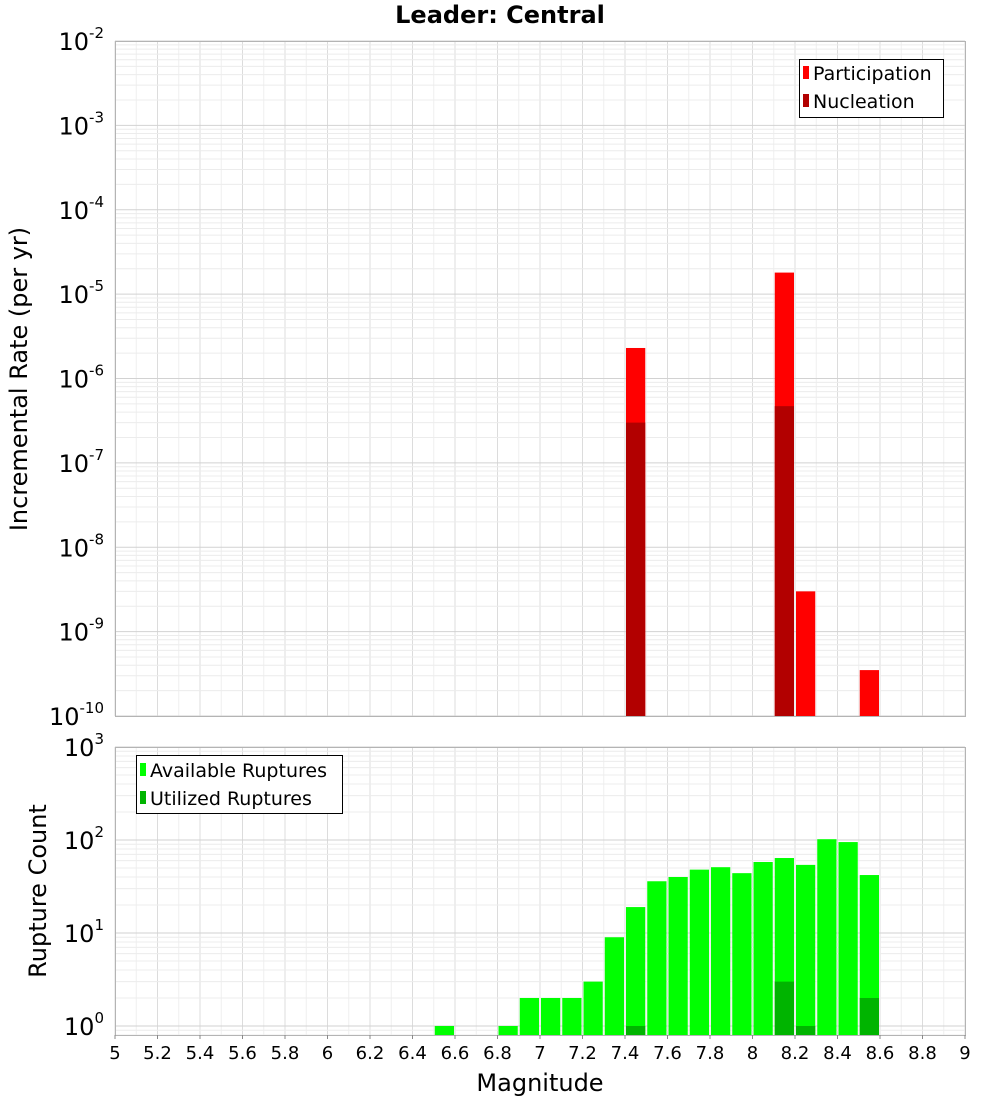 This screenshot has height=1100, width=1000. What do you see at coordinates (200, 1053) in the screenshot?
I see `x-tick-label: 5.4` at bounding box center [200, 1053].